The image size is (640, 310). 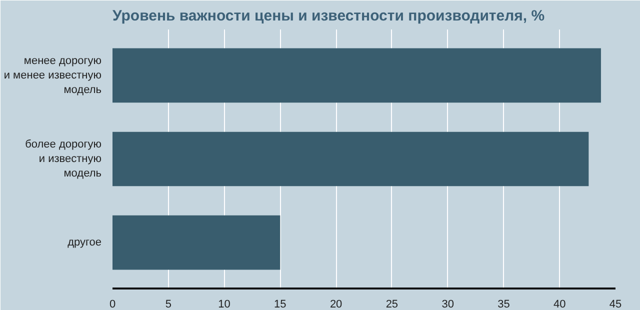 I want to click on x-tick-label: 45, so click(x=615, y=304).